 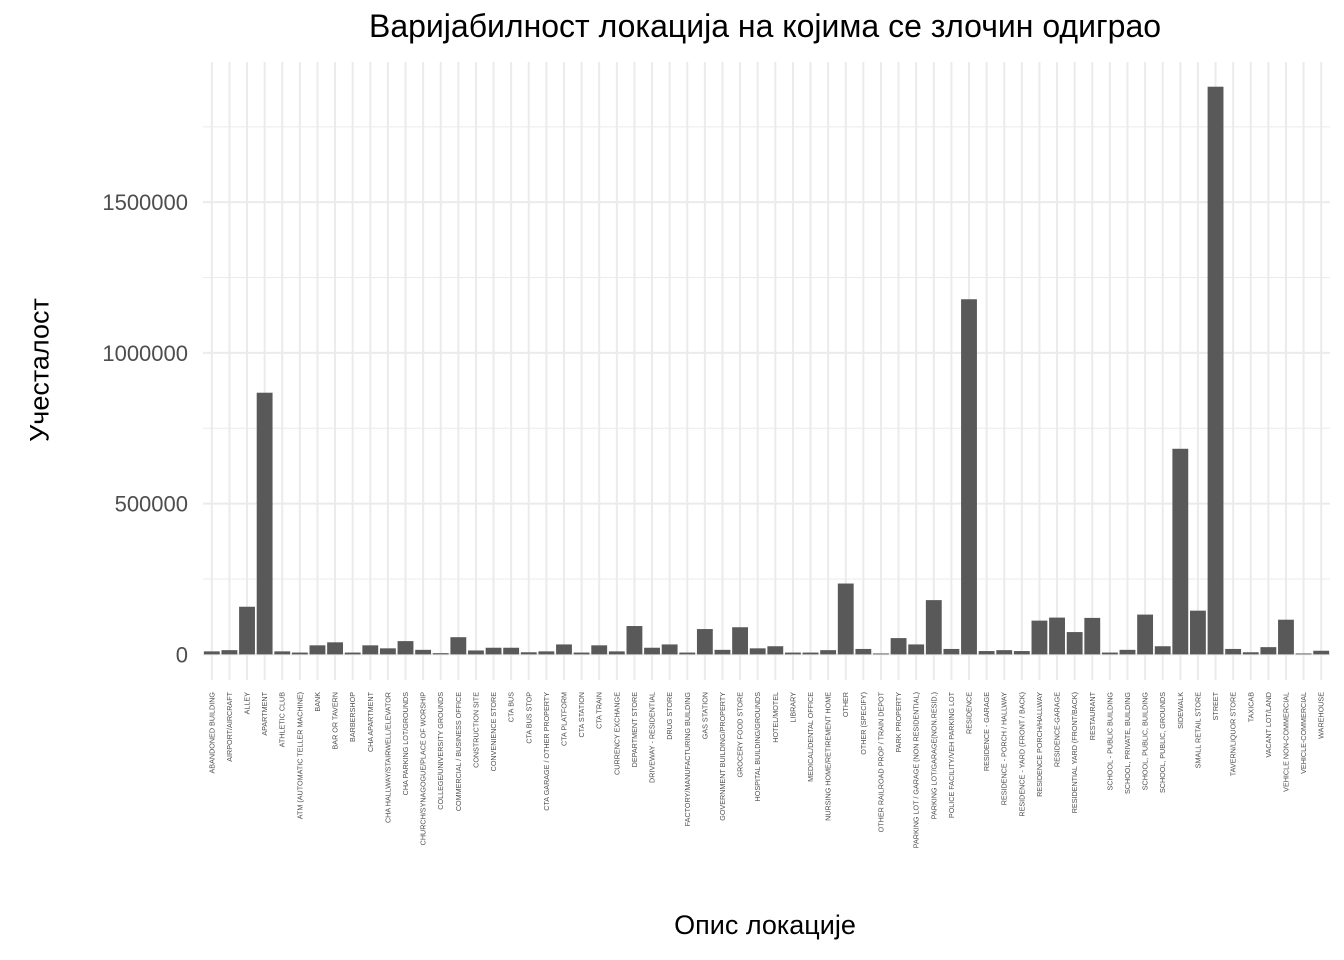 What do you see at coordinates (740, 735) in the screenshot?
I see `x-tick-label: GROCERY FOOD STORE` at bounding box center [740, 735].